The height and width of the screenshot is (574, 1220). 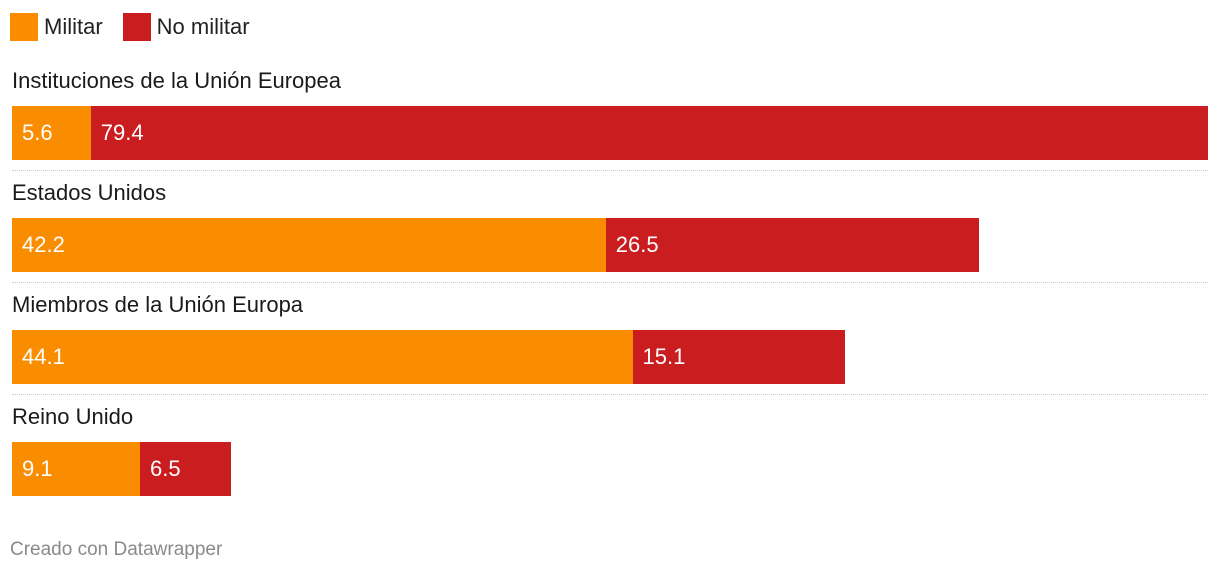 What do you see at coordinates (122, 132) in the screenshot?
I see `data-label: 79.4` at bounding box center [122, 132].